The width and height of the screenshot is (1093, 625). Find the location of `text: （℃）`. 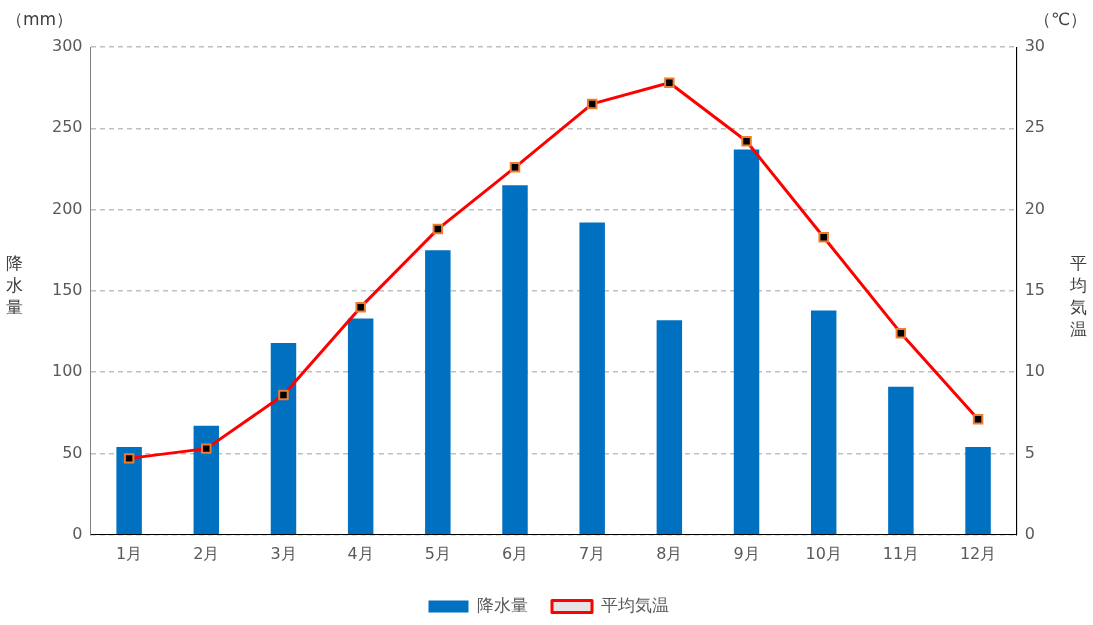

text: （℃） is located at coordinates (1060, 19).